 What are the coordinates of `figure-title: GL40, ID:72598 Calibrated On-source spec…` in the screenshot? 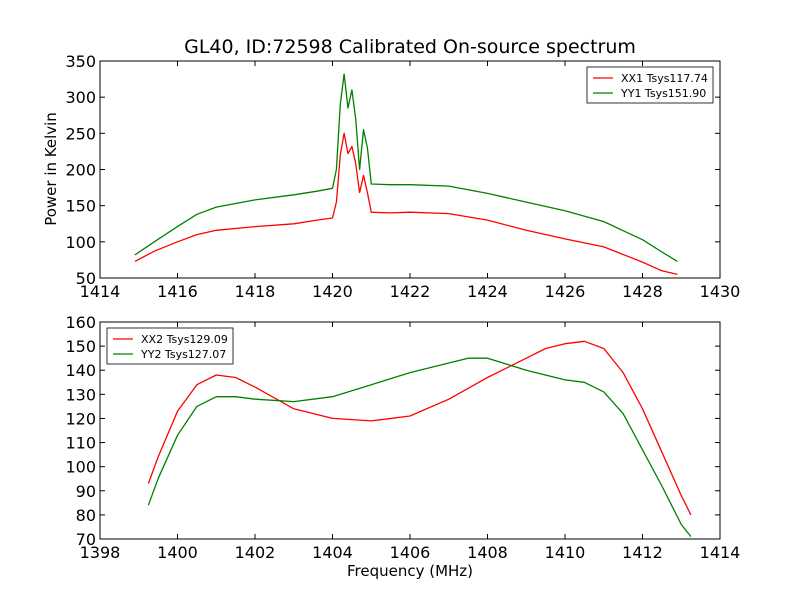 It's located at (410, 47).